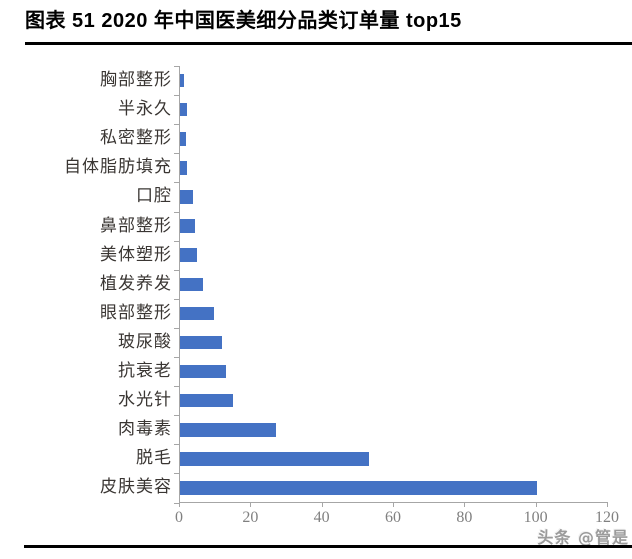 Image resolution: width=632 pixels, height=559 pixels. I want to click on category-label: 美体塑形, so click(136, 254).